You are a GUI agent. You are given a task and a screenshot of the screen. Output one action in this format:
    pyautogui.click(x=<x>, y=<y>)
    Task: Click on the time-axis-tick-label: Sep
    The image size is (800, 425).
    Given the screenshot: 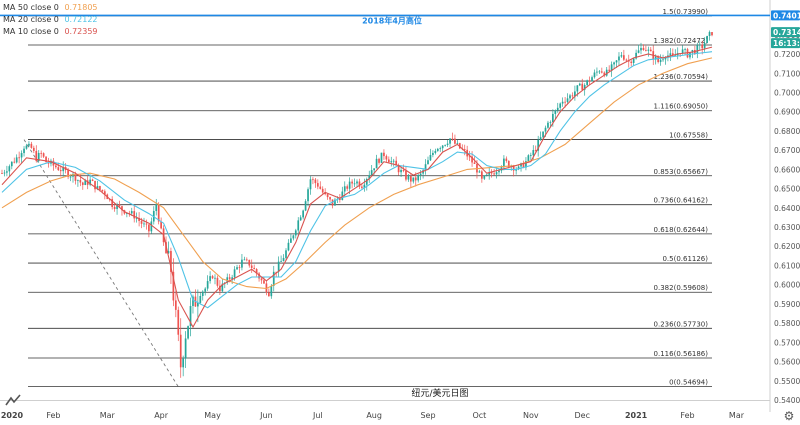 What is the action you would take?
    pyautogui.click(x=427, y=415)
    